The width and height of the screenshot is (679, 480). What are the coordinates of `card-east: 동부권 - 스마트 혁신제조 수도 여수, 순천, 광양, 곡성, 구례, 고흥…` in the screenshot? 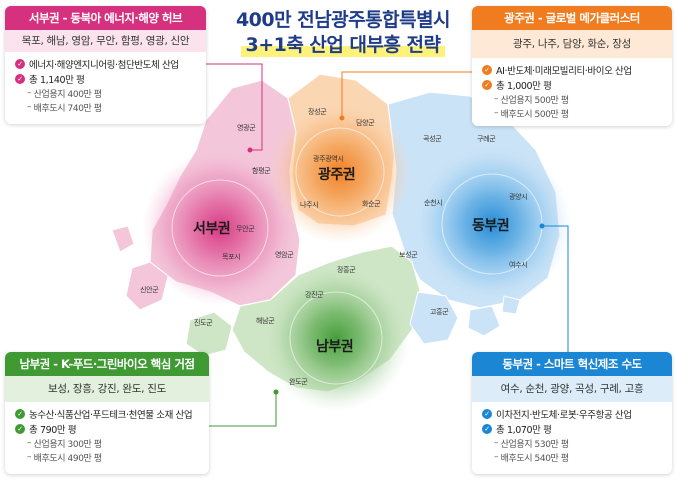 It's located at (572, 413).